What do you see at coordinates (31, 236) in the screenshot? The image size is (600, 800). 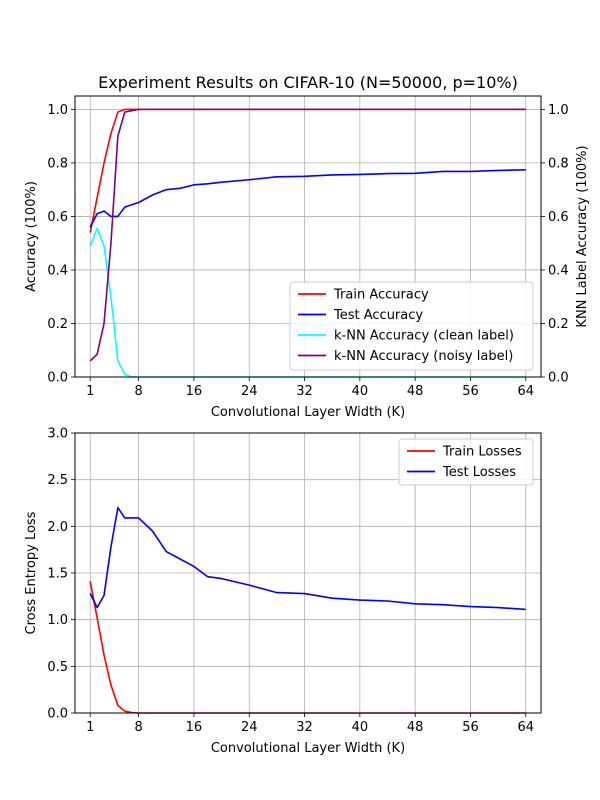 I see `accuracy-y-axis-label: Accuracy (100%)` at bounding box center [31, 236].